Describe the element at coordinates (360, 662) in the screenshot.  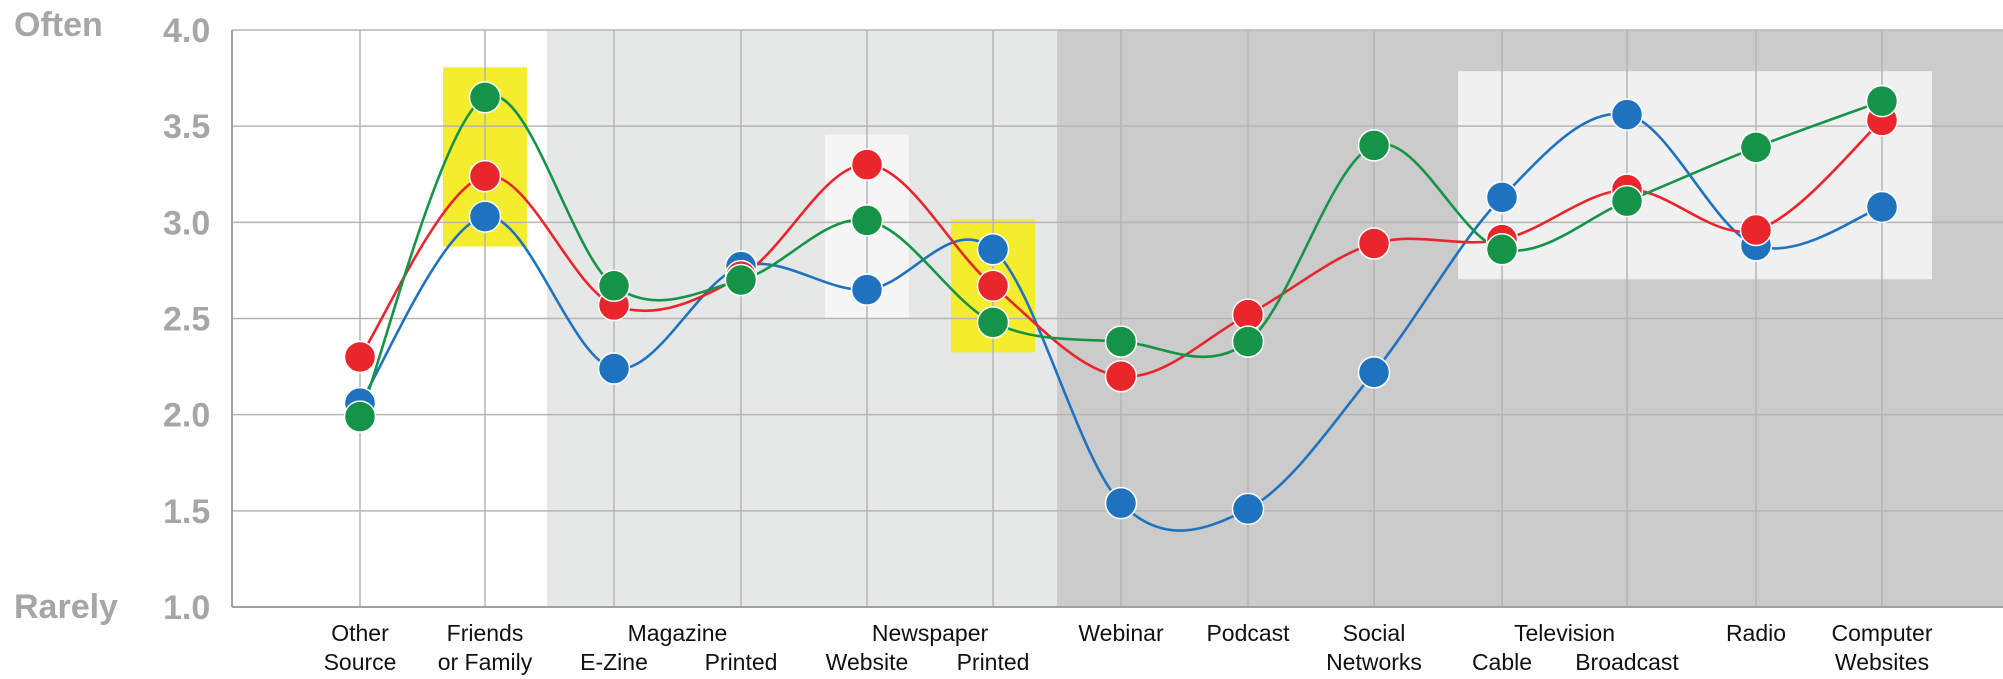
I see `x-tick-label: Source` at that location.